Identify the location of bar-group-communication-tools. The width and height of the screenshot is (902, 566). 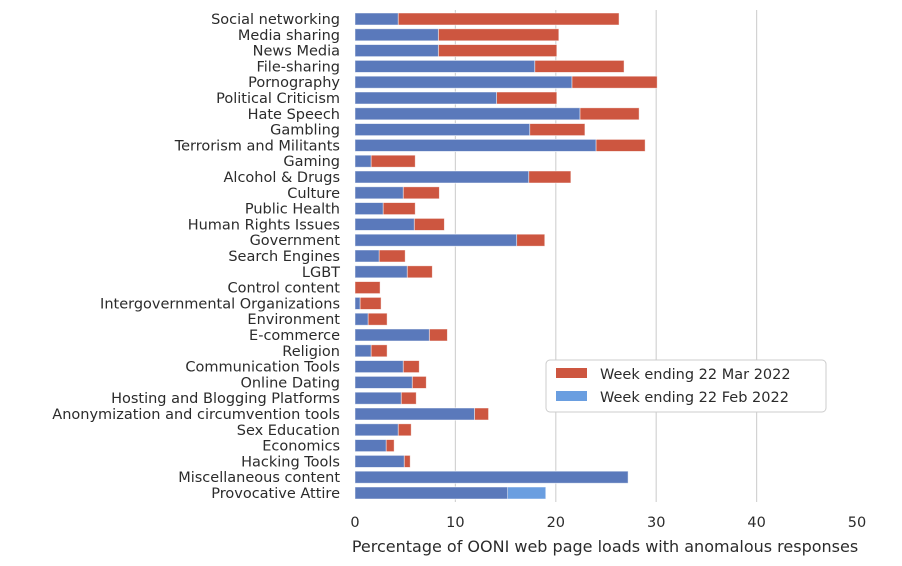
(387, 367).